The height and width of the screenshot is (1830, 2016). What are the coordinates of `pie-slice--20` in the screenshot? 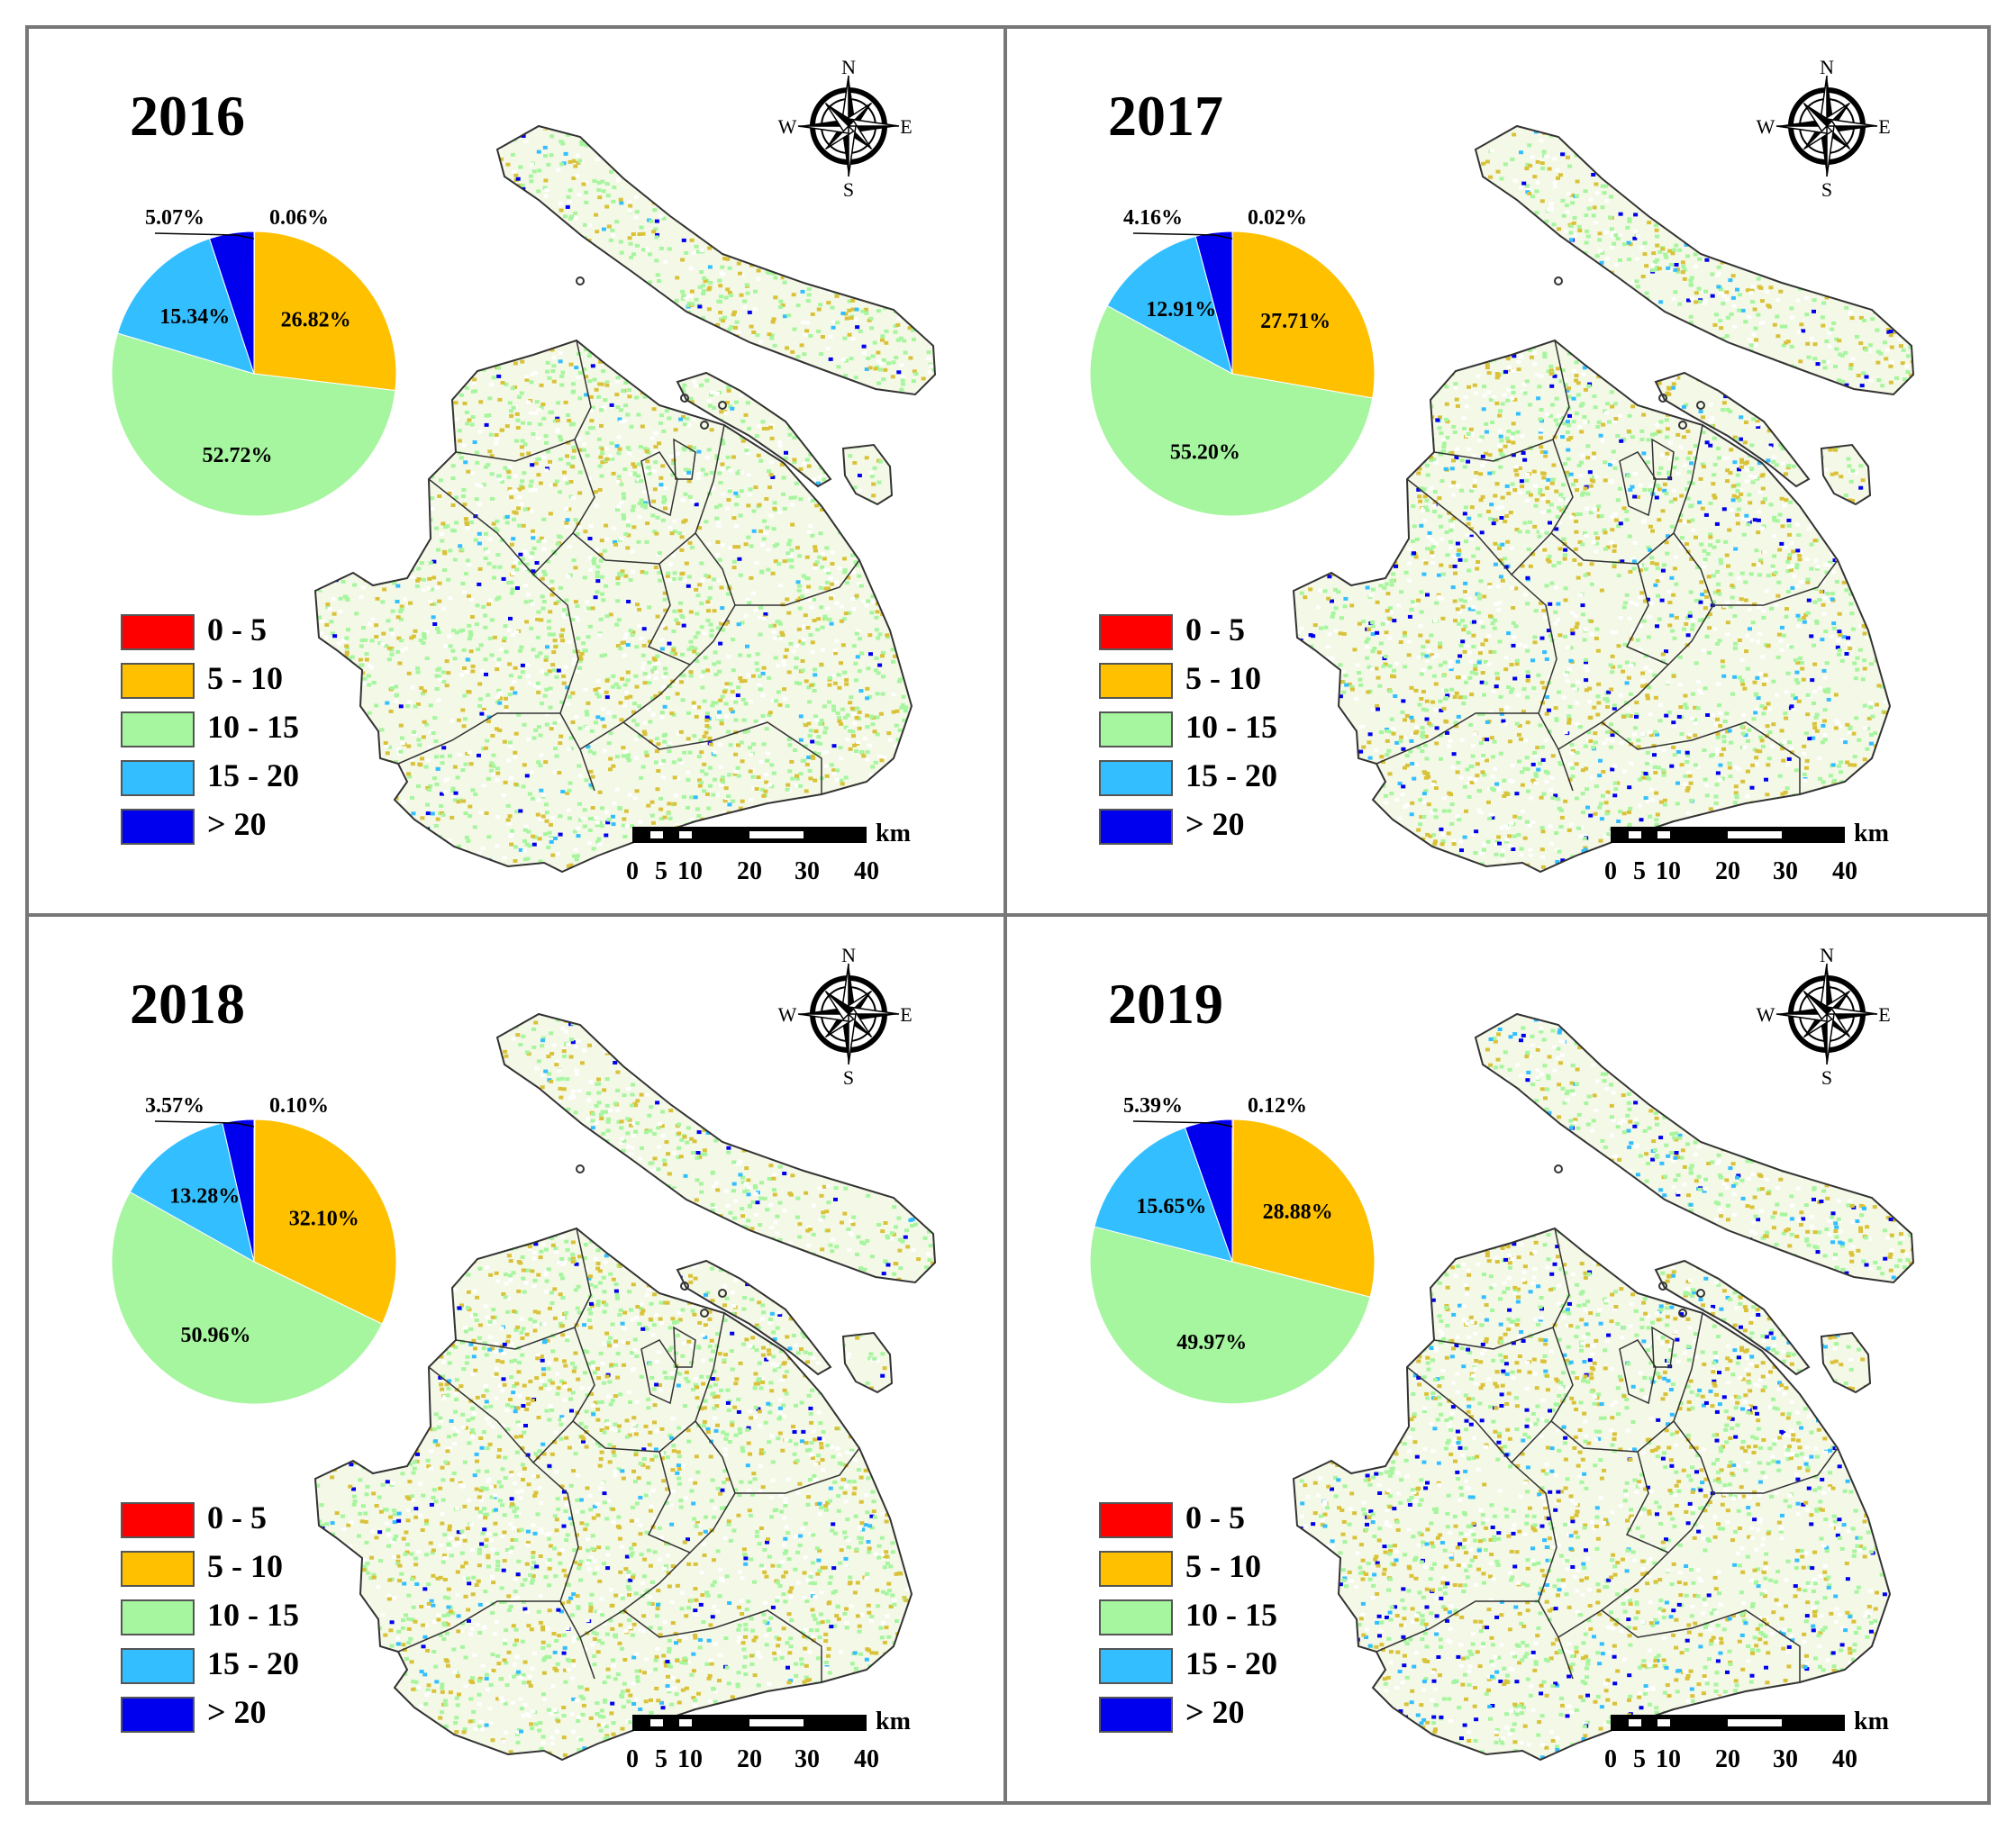 It's located at (1208, 1191).